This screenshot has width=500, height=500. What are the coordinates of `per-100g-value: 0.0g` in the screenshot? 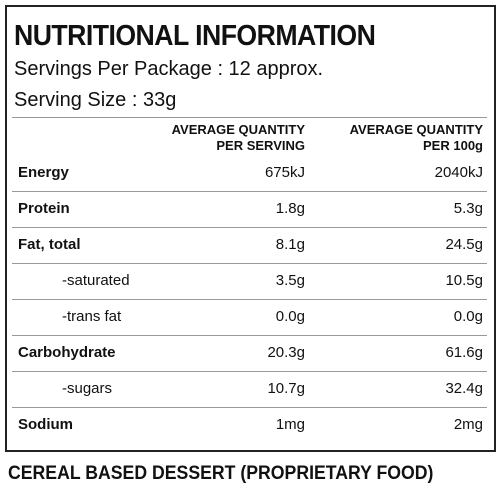 It's located at (468, 316).